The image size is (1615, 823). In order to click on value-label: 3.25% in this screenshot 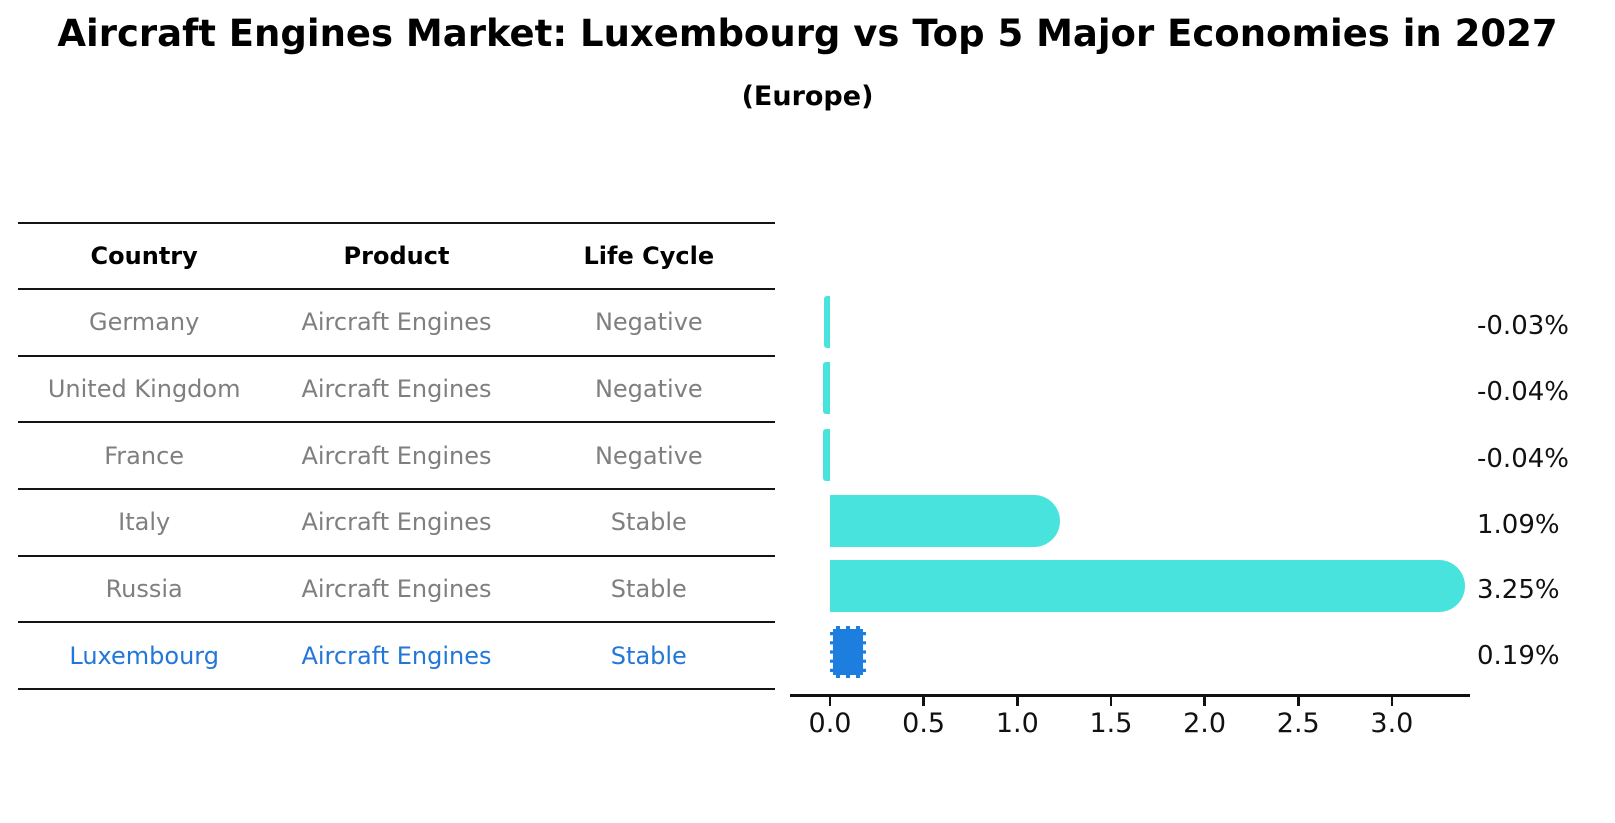, I will do `click(1518, 590)`.